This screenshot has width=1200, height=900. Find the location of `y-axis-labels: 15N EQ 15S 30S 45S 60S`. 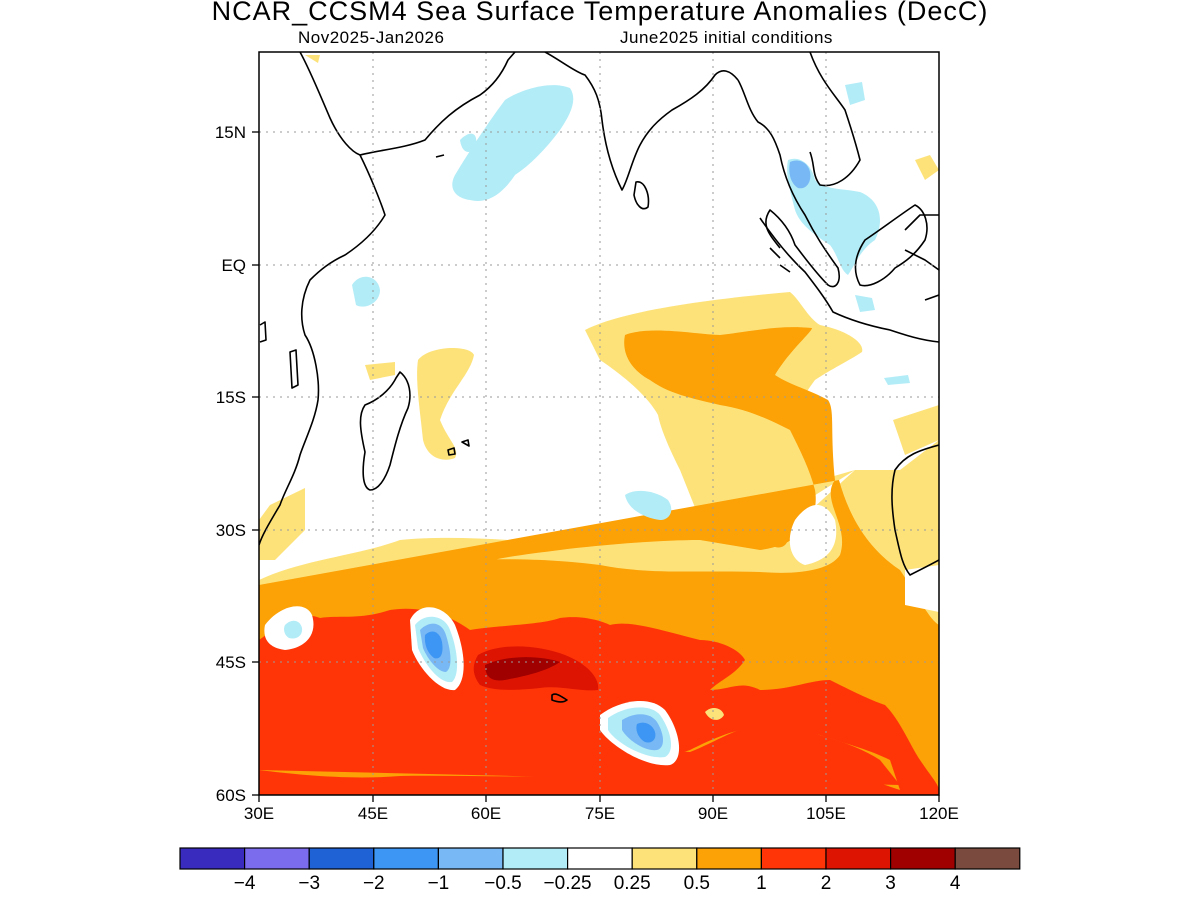

y-axis-labels: 15N EQ 15S 30S 45S 60S is located at coordinates (230, 464).